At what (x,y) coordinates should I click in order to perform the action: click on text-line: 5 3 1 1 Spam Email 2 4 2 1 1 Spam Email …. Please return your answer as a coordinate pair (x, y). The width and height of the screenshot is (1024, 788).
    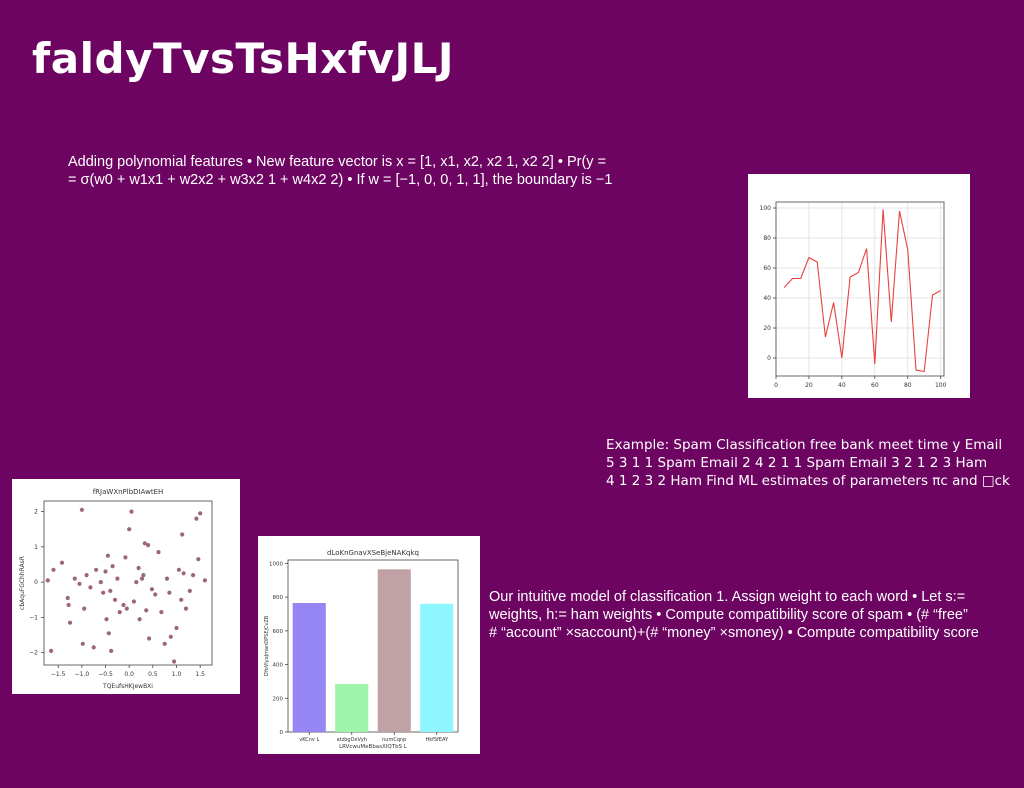
    Looking at the image, I should click on (797, 463).